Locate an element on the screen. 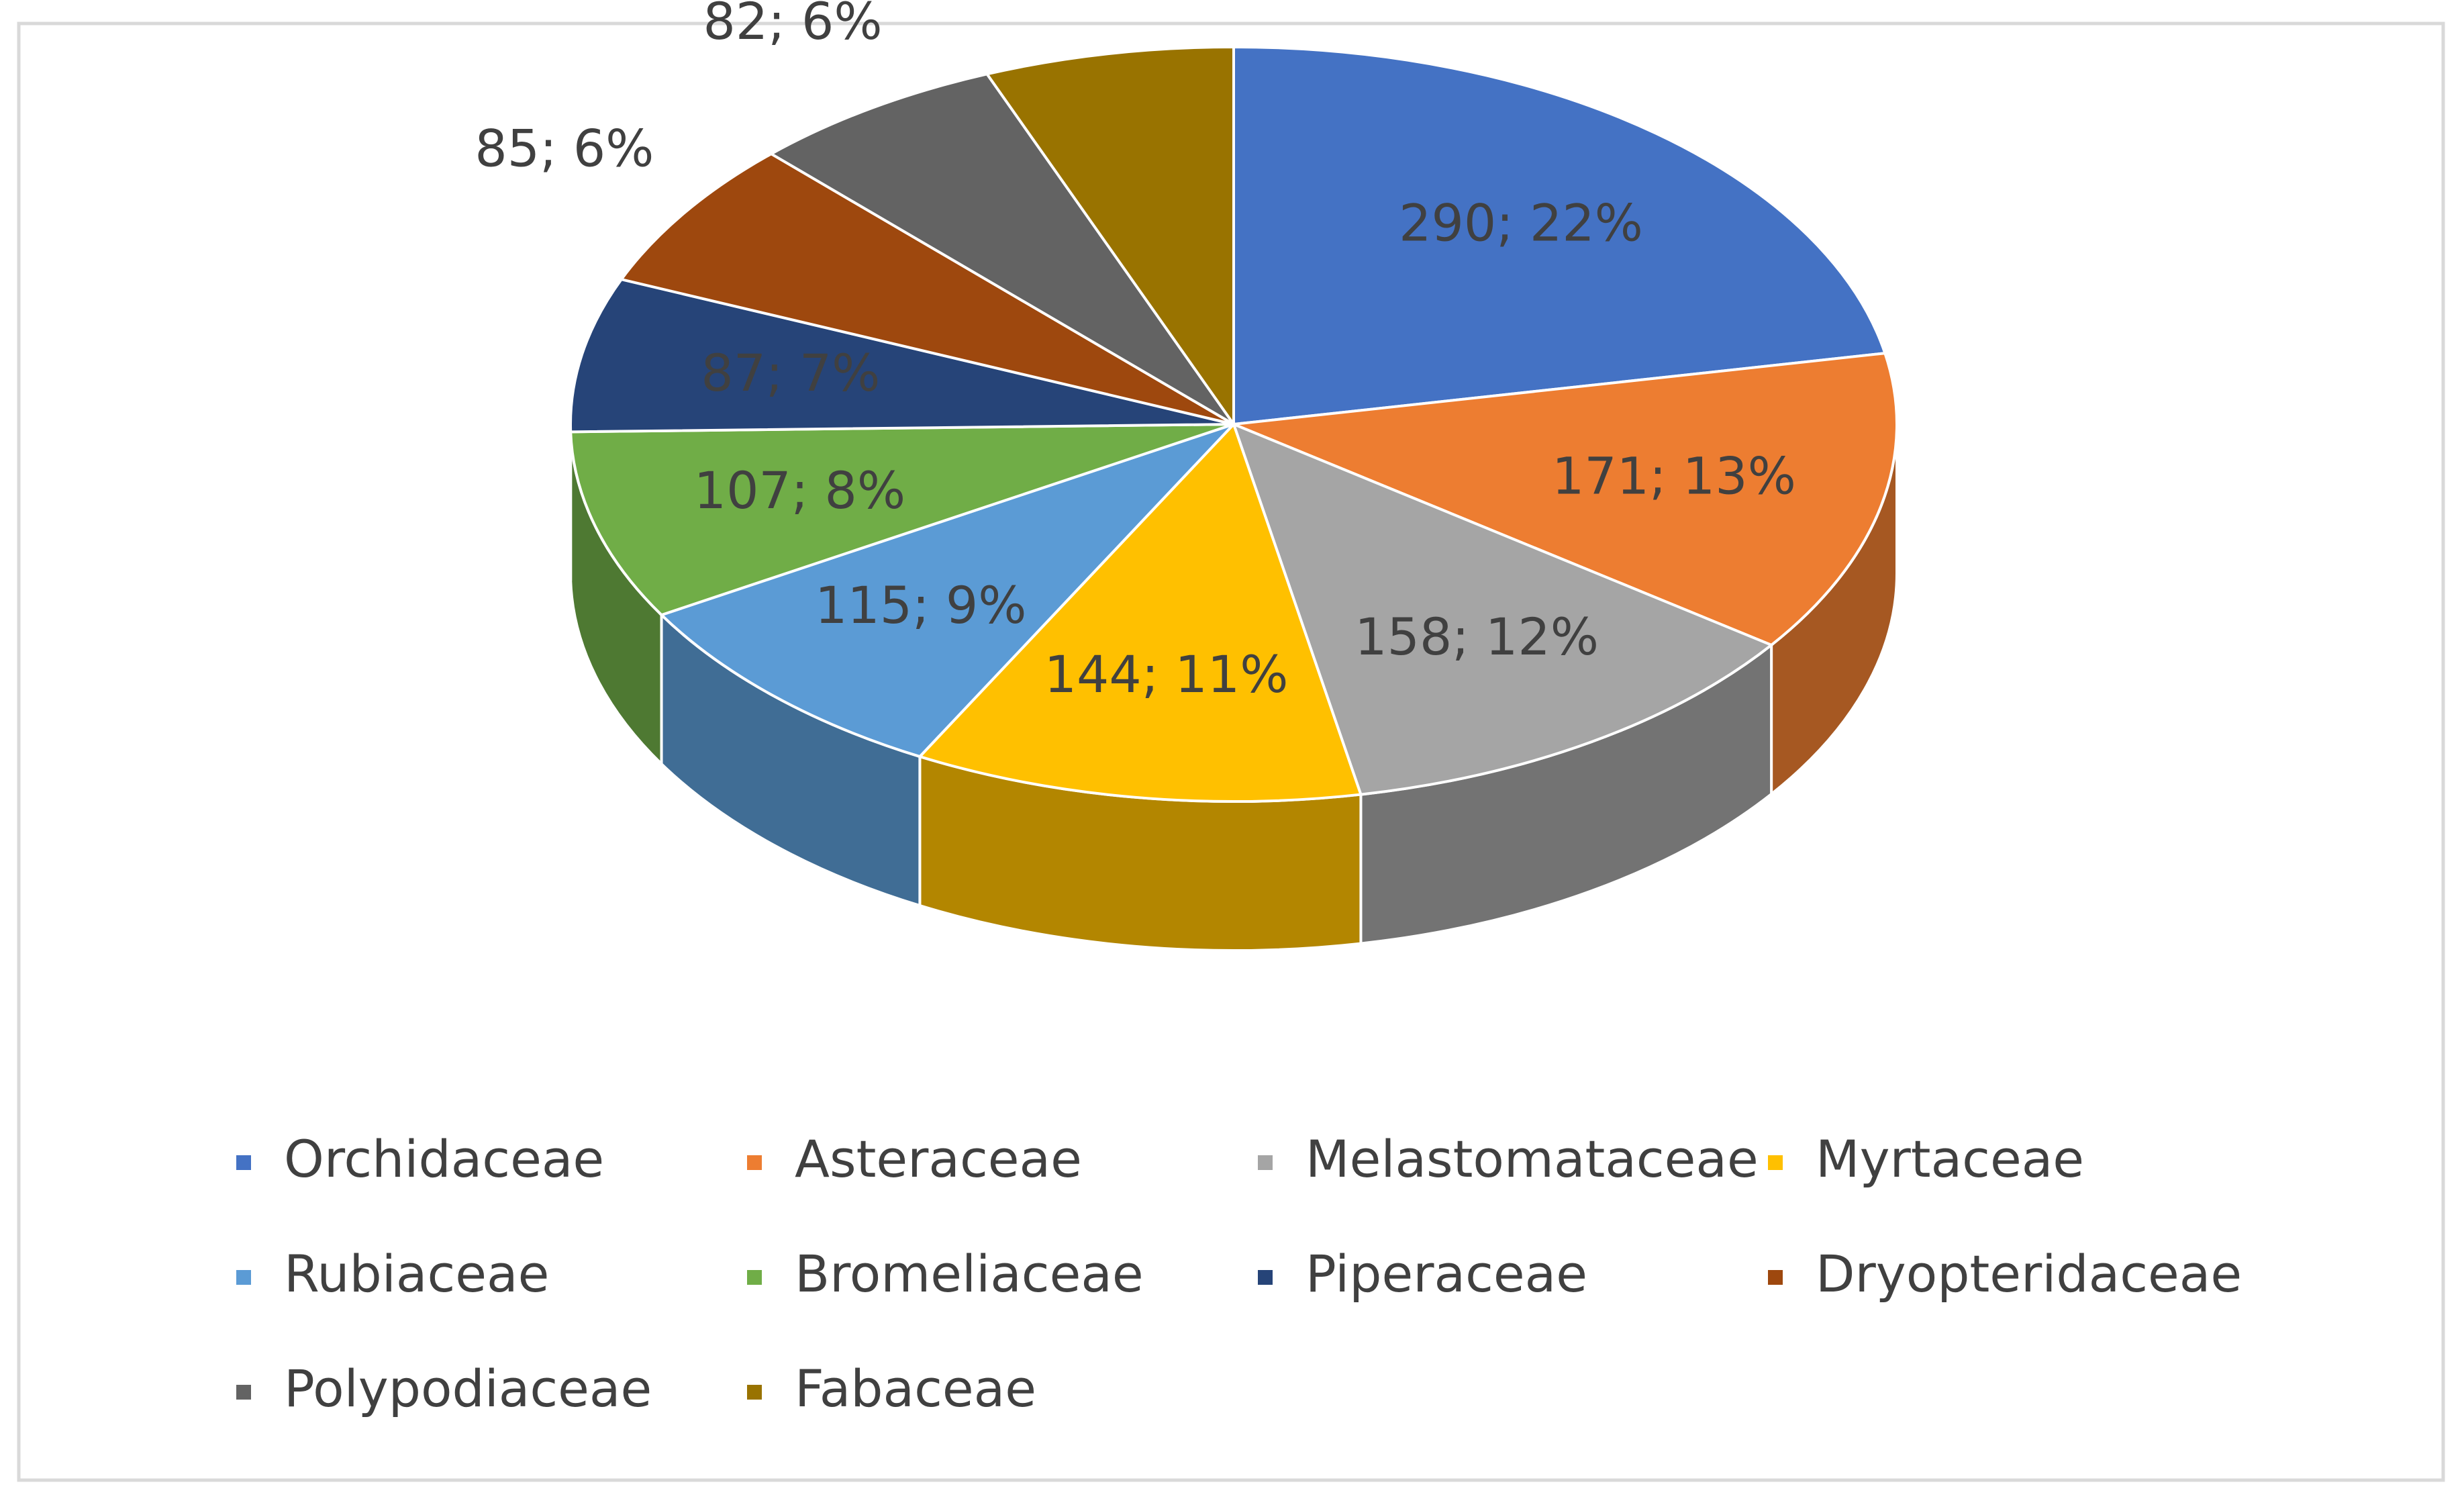 The width and height of the screenshot is (2464, 1509). data-label: 82; 6% is located at coordinates (793, 25).